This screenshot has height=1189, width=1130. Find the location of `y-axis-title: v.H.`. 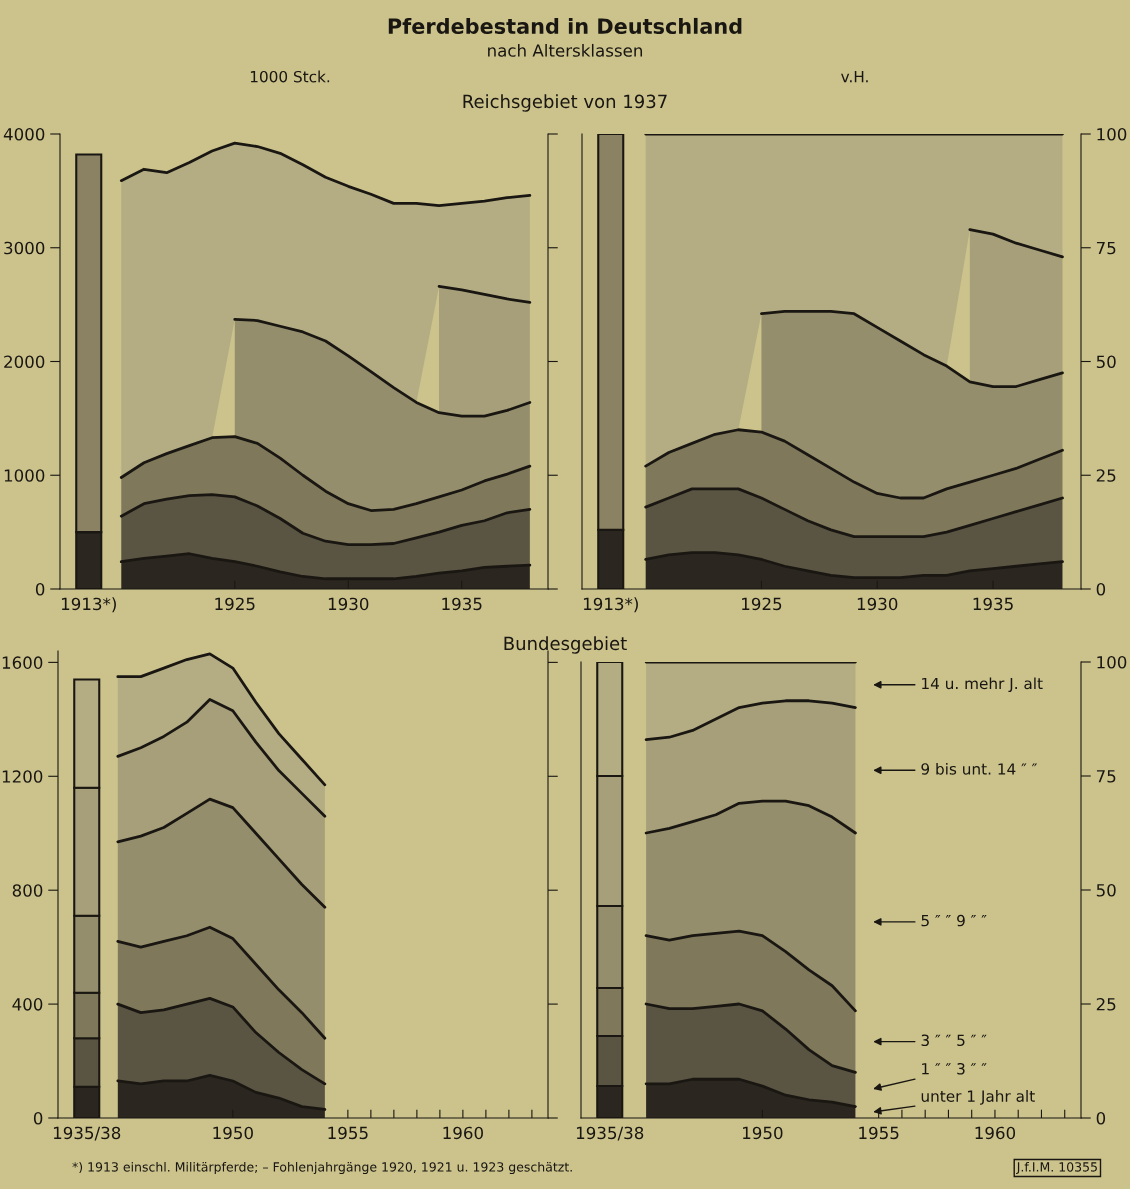

y-axis-title: v.H. is located at coordinates (854, 77).